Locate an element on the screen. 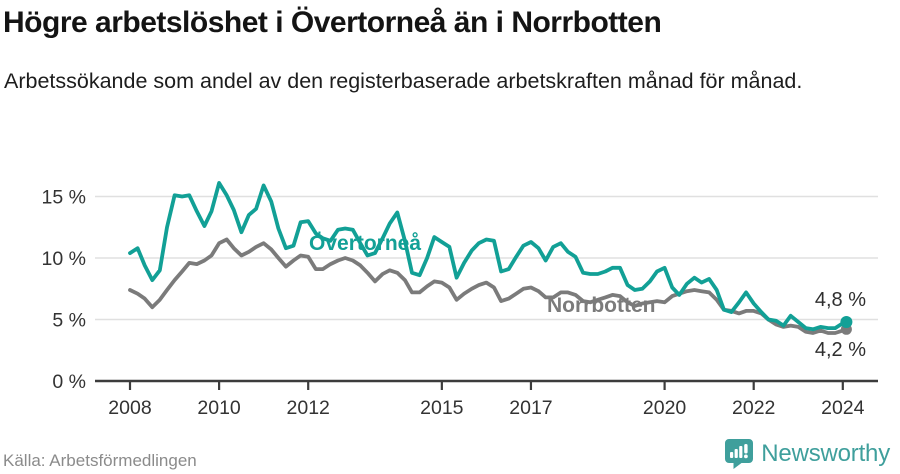  source-note: Källa: Arbetsförmedlingen is located at coordinates (100, 460).